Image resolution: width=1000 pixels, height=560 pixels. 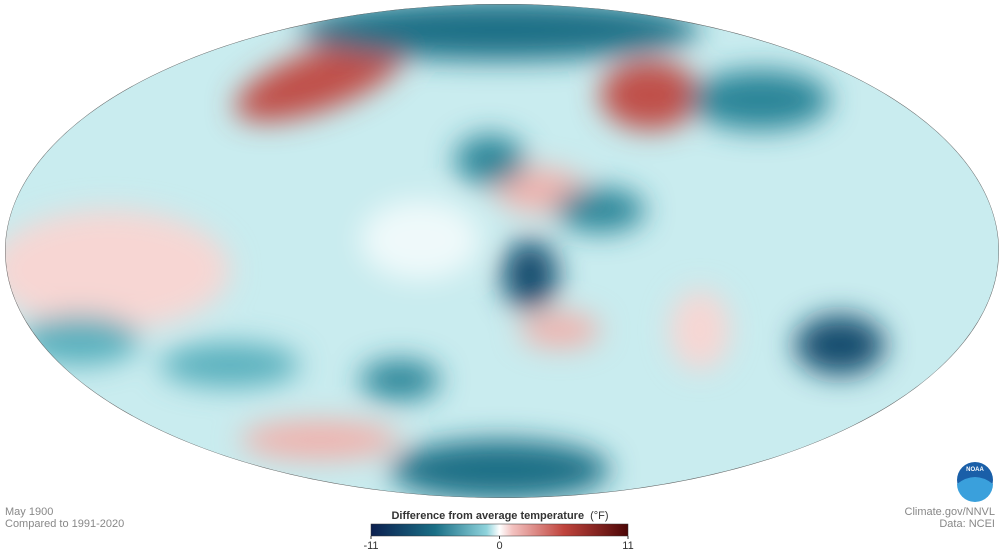 I want to click on data-label: Data: NCEI, so click(x=967, y=524).